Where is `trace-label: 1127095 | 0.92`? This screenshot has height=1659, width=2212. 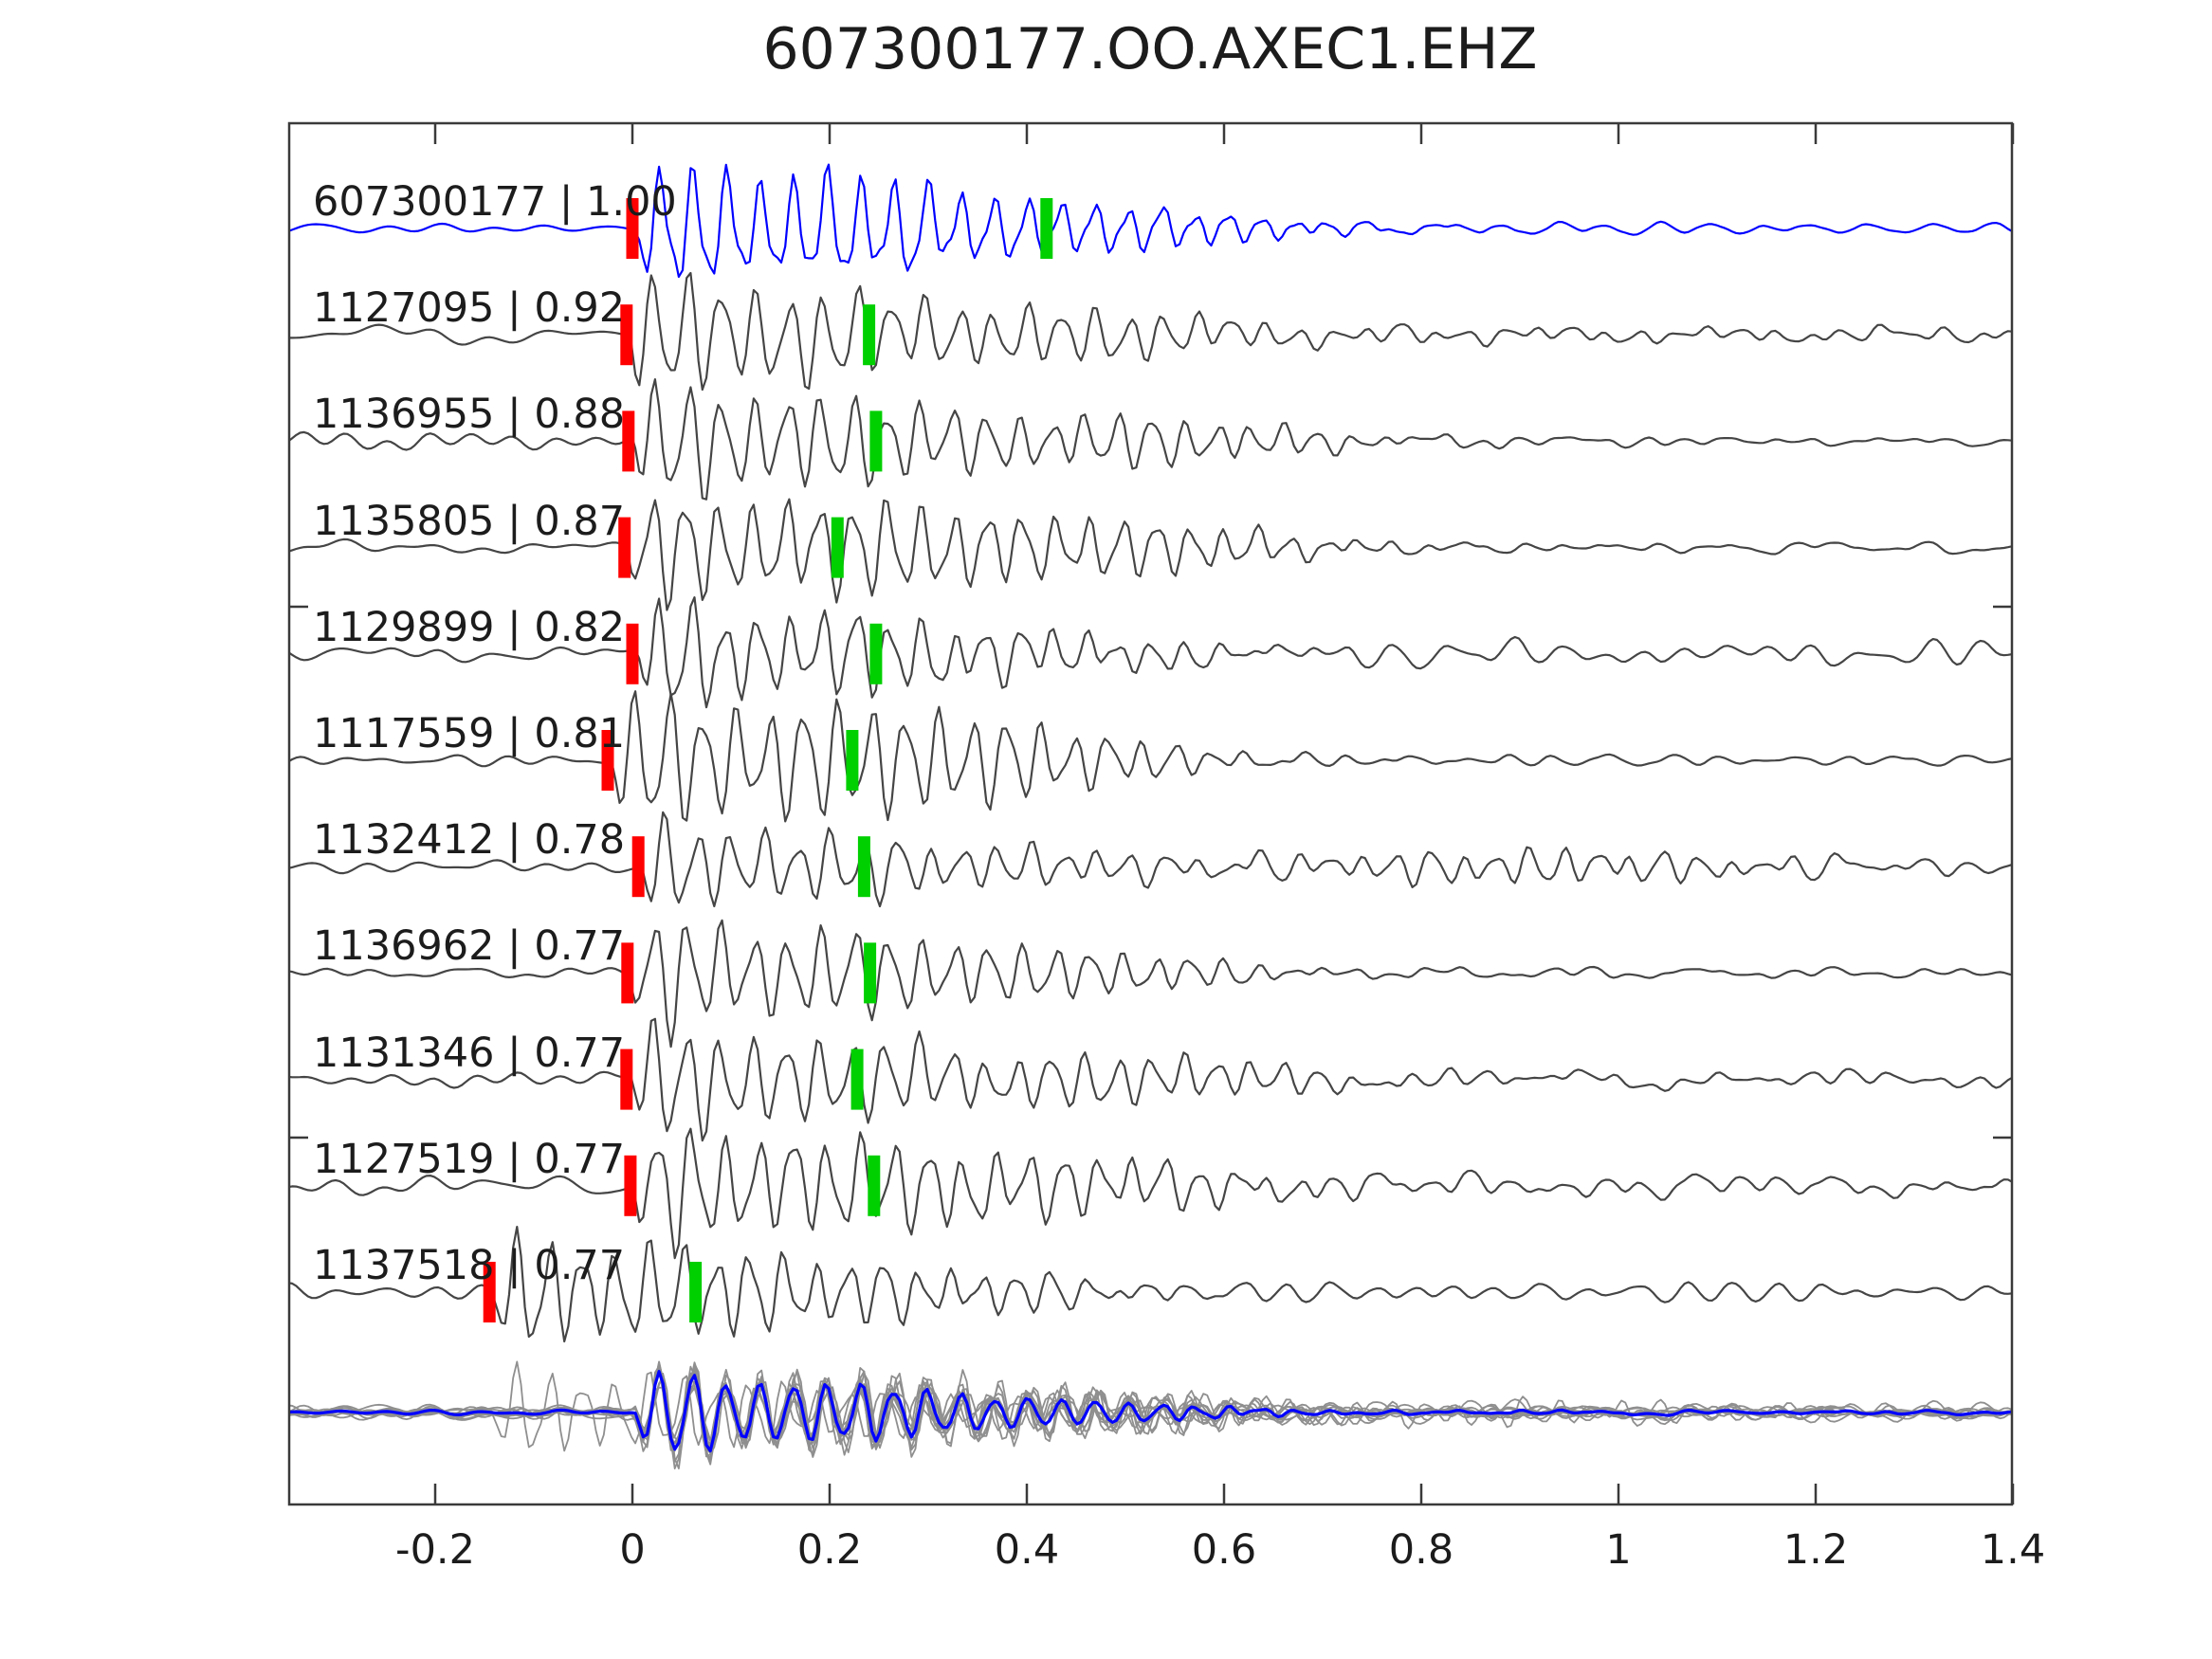 trace-label: 1127095 | 0.92 is located at coordinates (469, 308).